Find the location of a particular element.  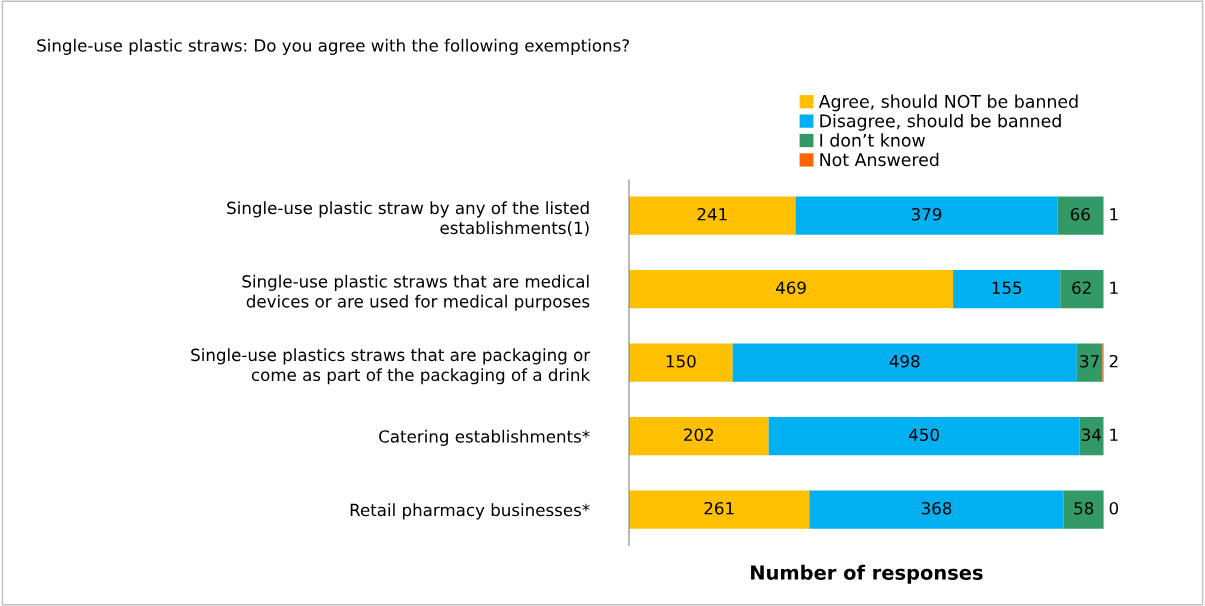

legend-label: I don’t know is located at coordinates (872, 140).